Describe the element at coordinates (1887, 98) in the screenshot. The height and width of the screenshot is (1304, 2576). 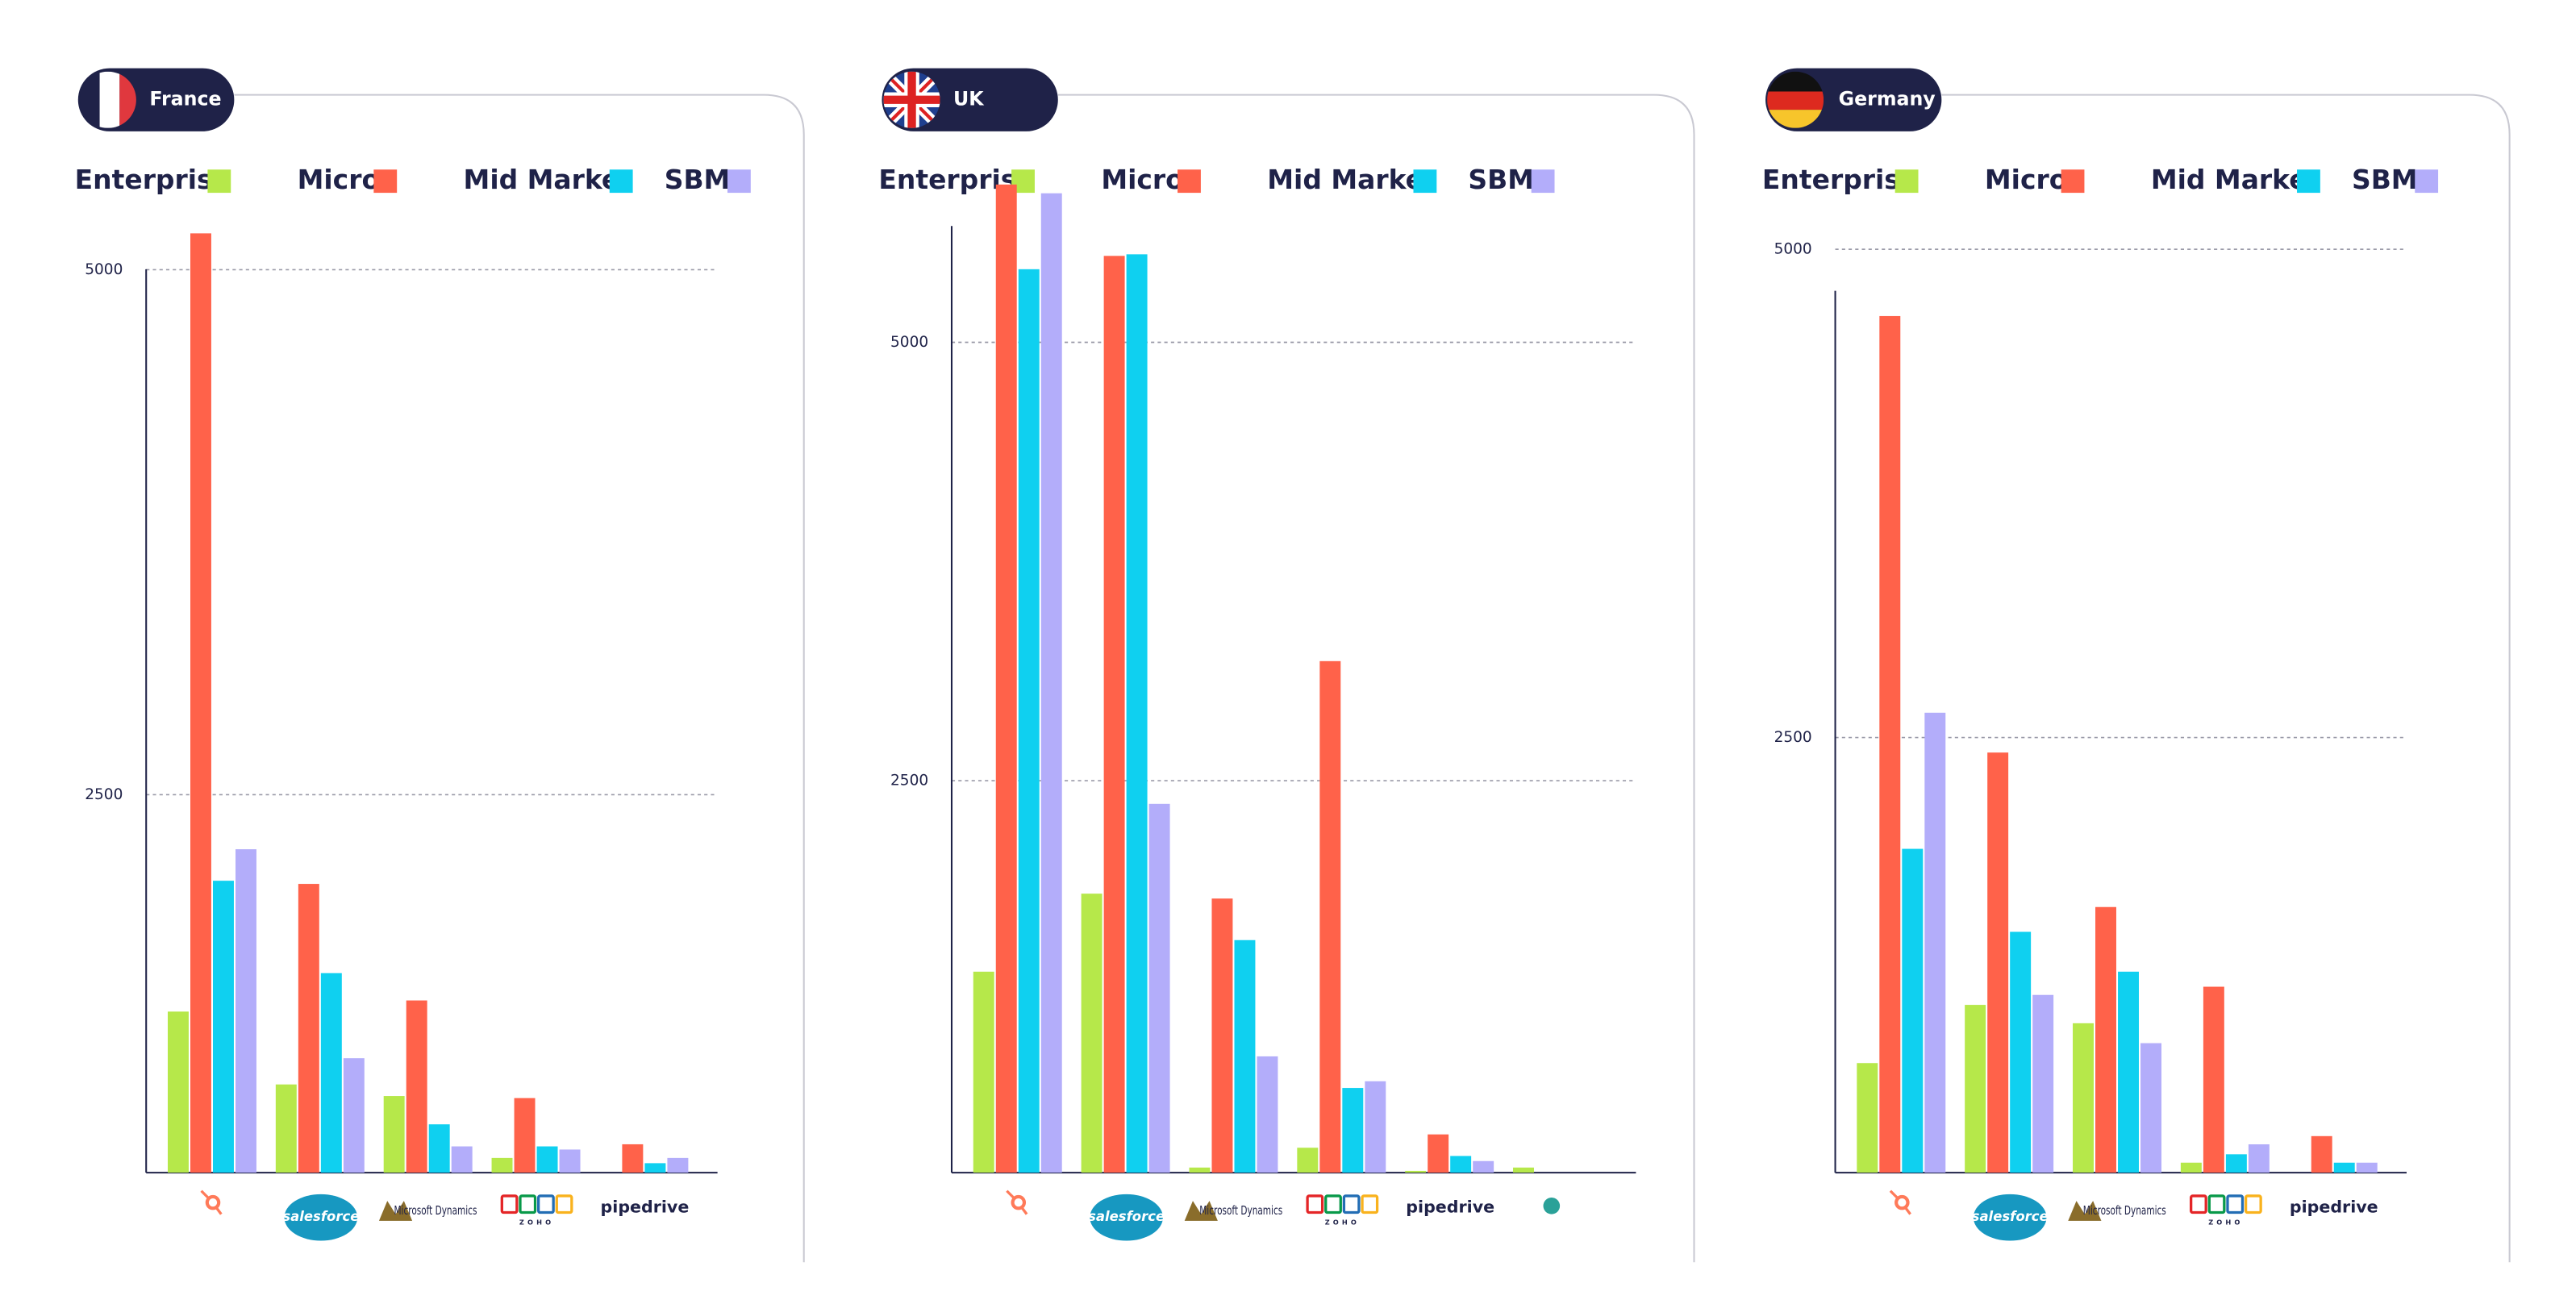
I see `chart-title: Germany` at that location.